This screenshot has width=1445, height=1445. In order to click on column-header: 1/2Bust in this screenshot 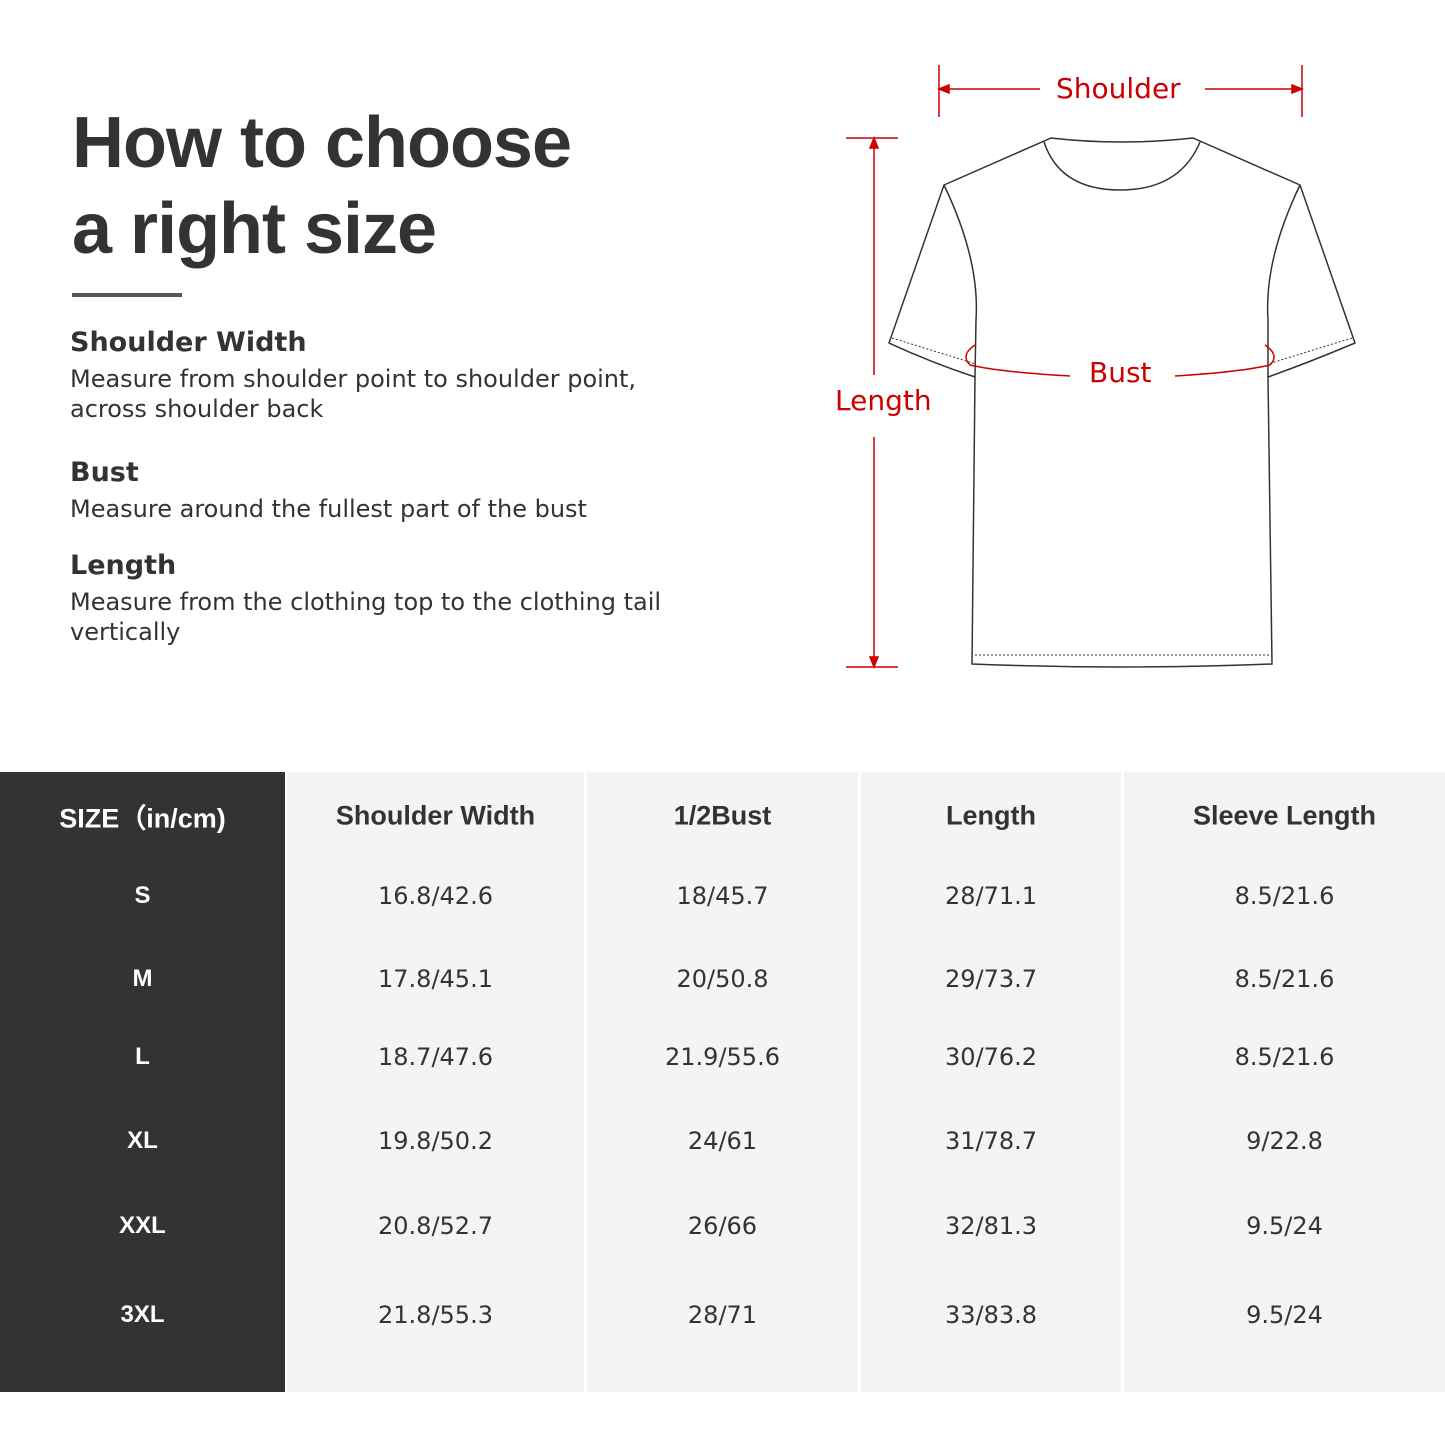, I will do `click(722, 815)`.